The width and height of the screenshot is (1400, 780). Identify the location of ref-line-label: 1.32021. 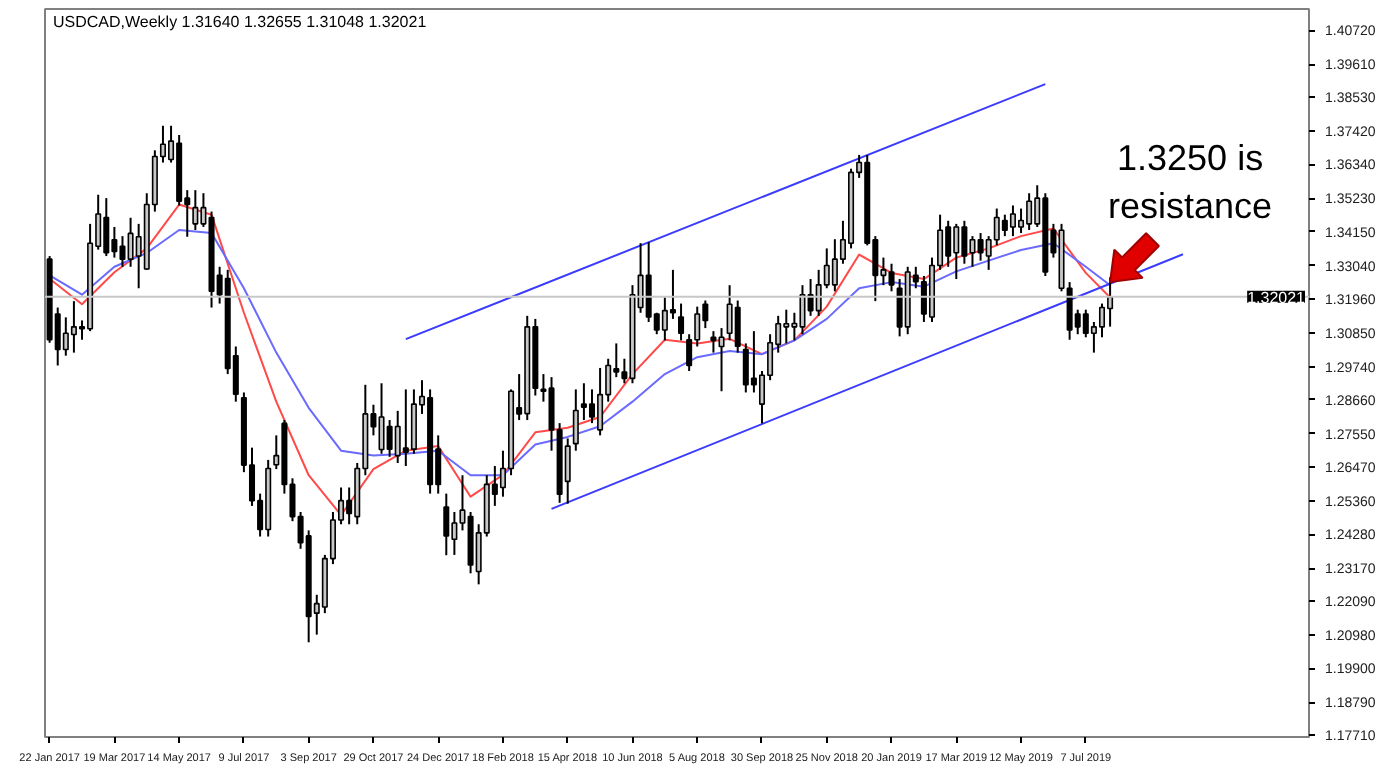
(1277, 297).